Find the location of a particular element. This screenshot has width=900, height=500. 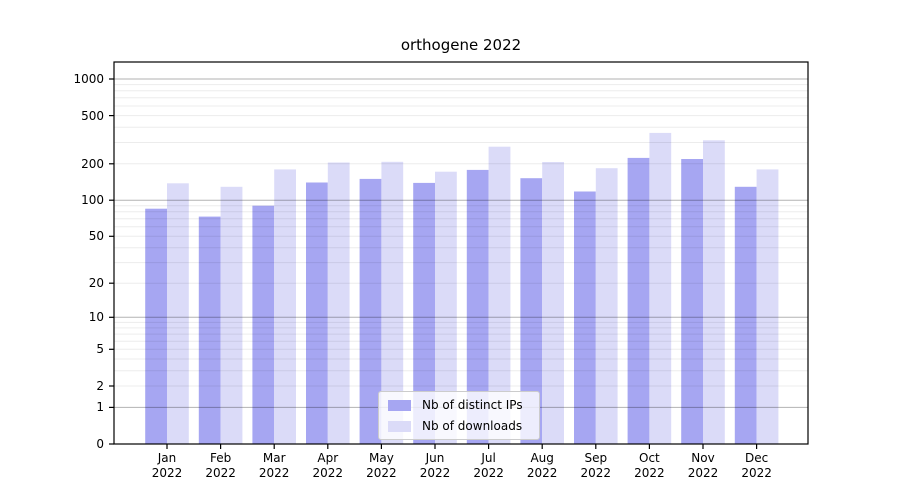

bar-downloads-feb is located at coordinates (231, 315).